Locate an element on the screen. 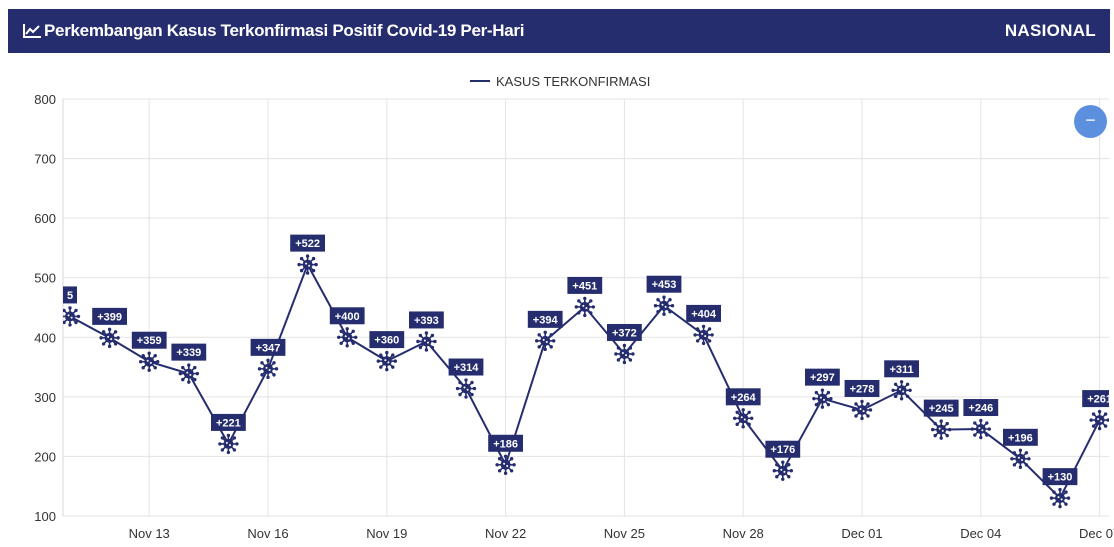  data-point: +176 is located at coordinates (783, 460).